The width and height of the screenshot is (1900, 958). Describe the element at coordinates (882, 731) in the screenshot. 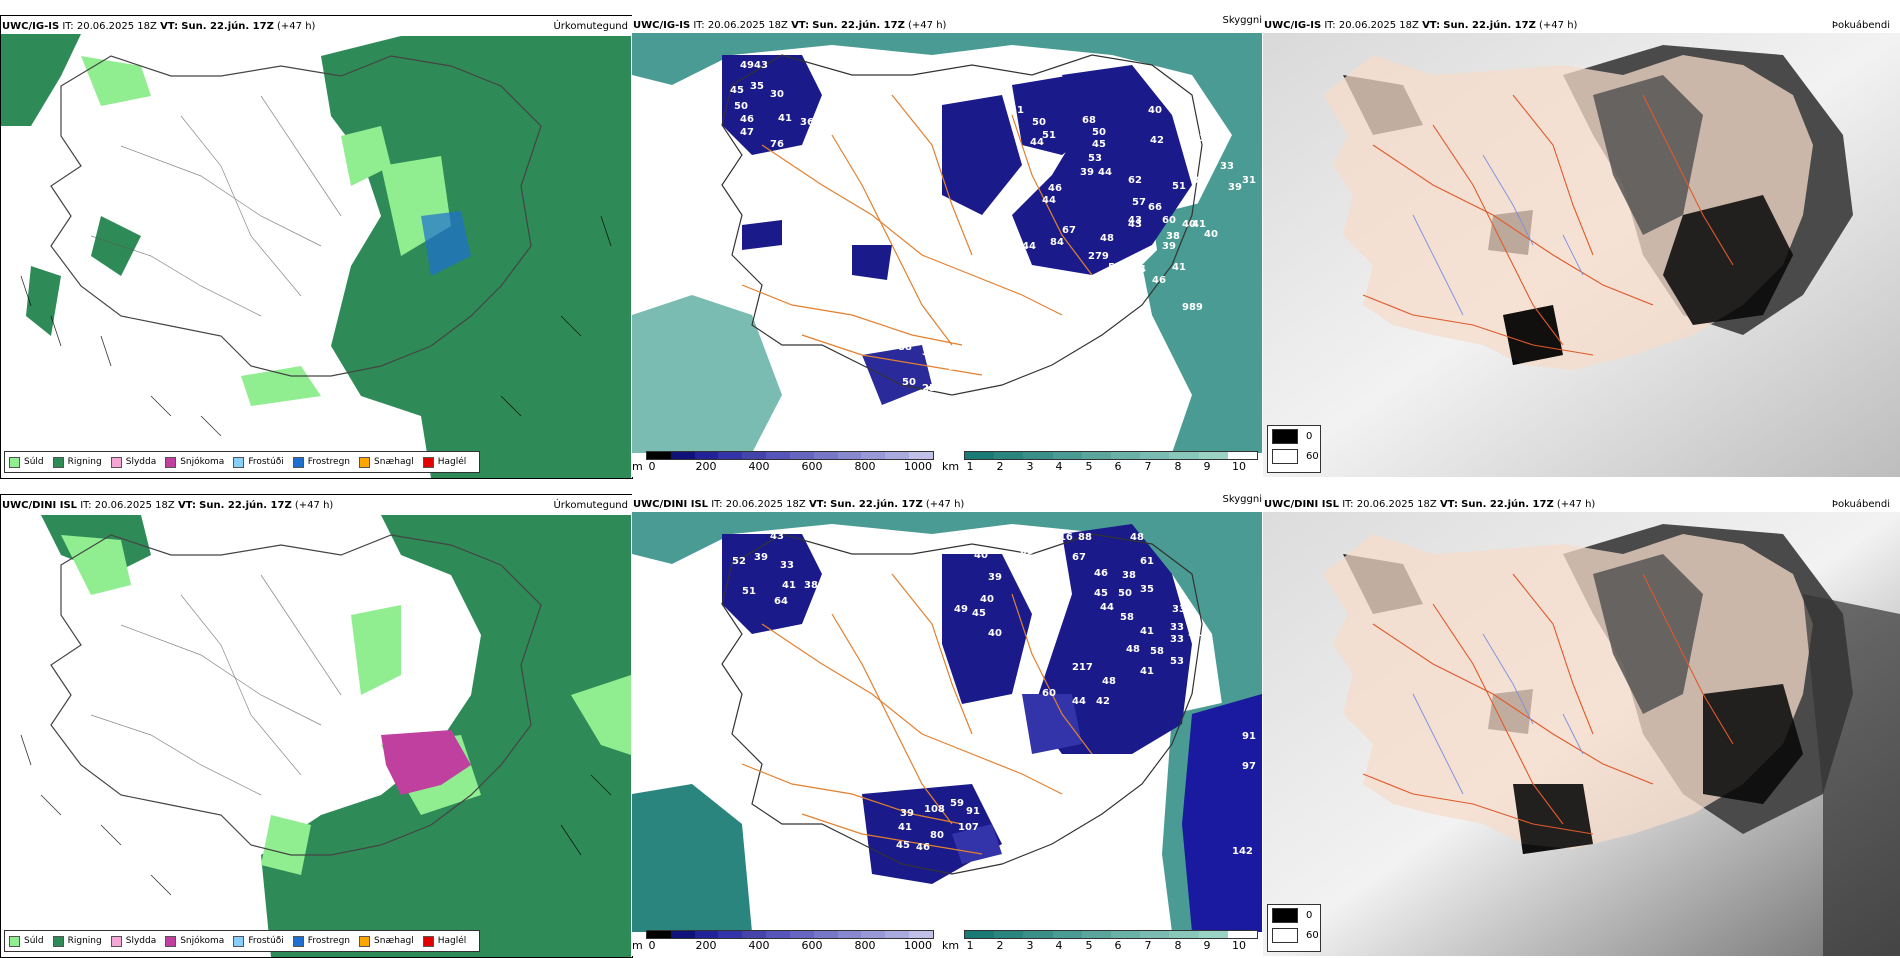

I see `ceiling-value-label: 311` at that location.